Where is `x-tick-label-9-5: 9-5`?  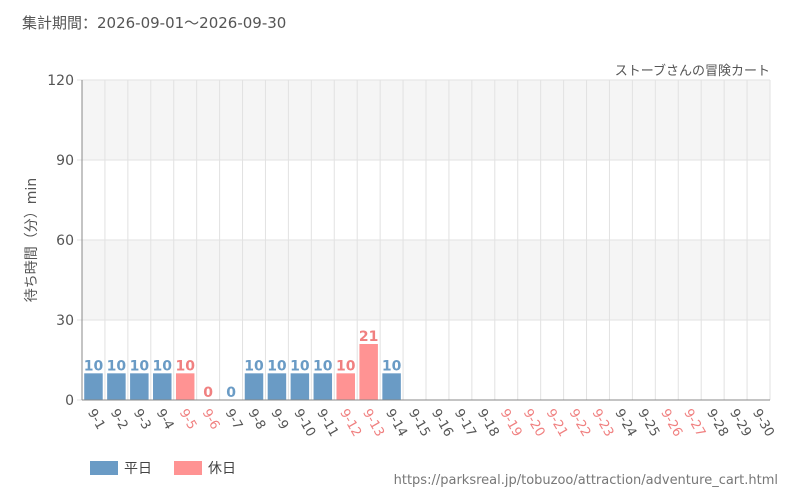
x-tick-label-9-5: 9-5 is located at coordinates (188, 420).